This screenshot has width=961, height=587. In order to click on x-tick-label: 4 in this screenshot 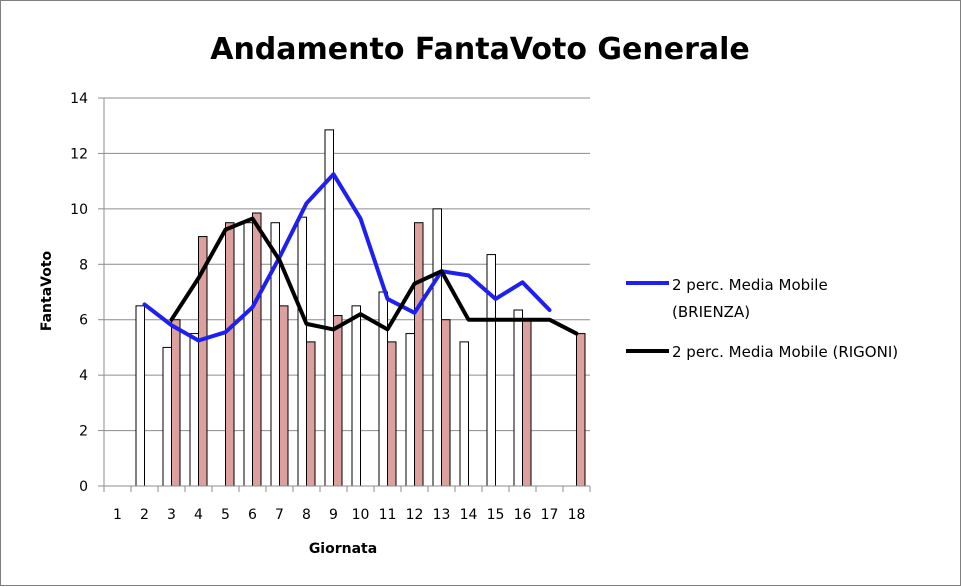, I will do `click(198, 515)`.